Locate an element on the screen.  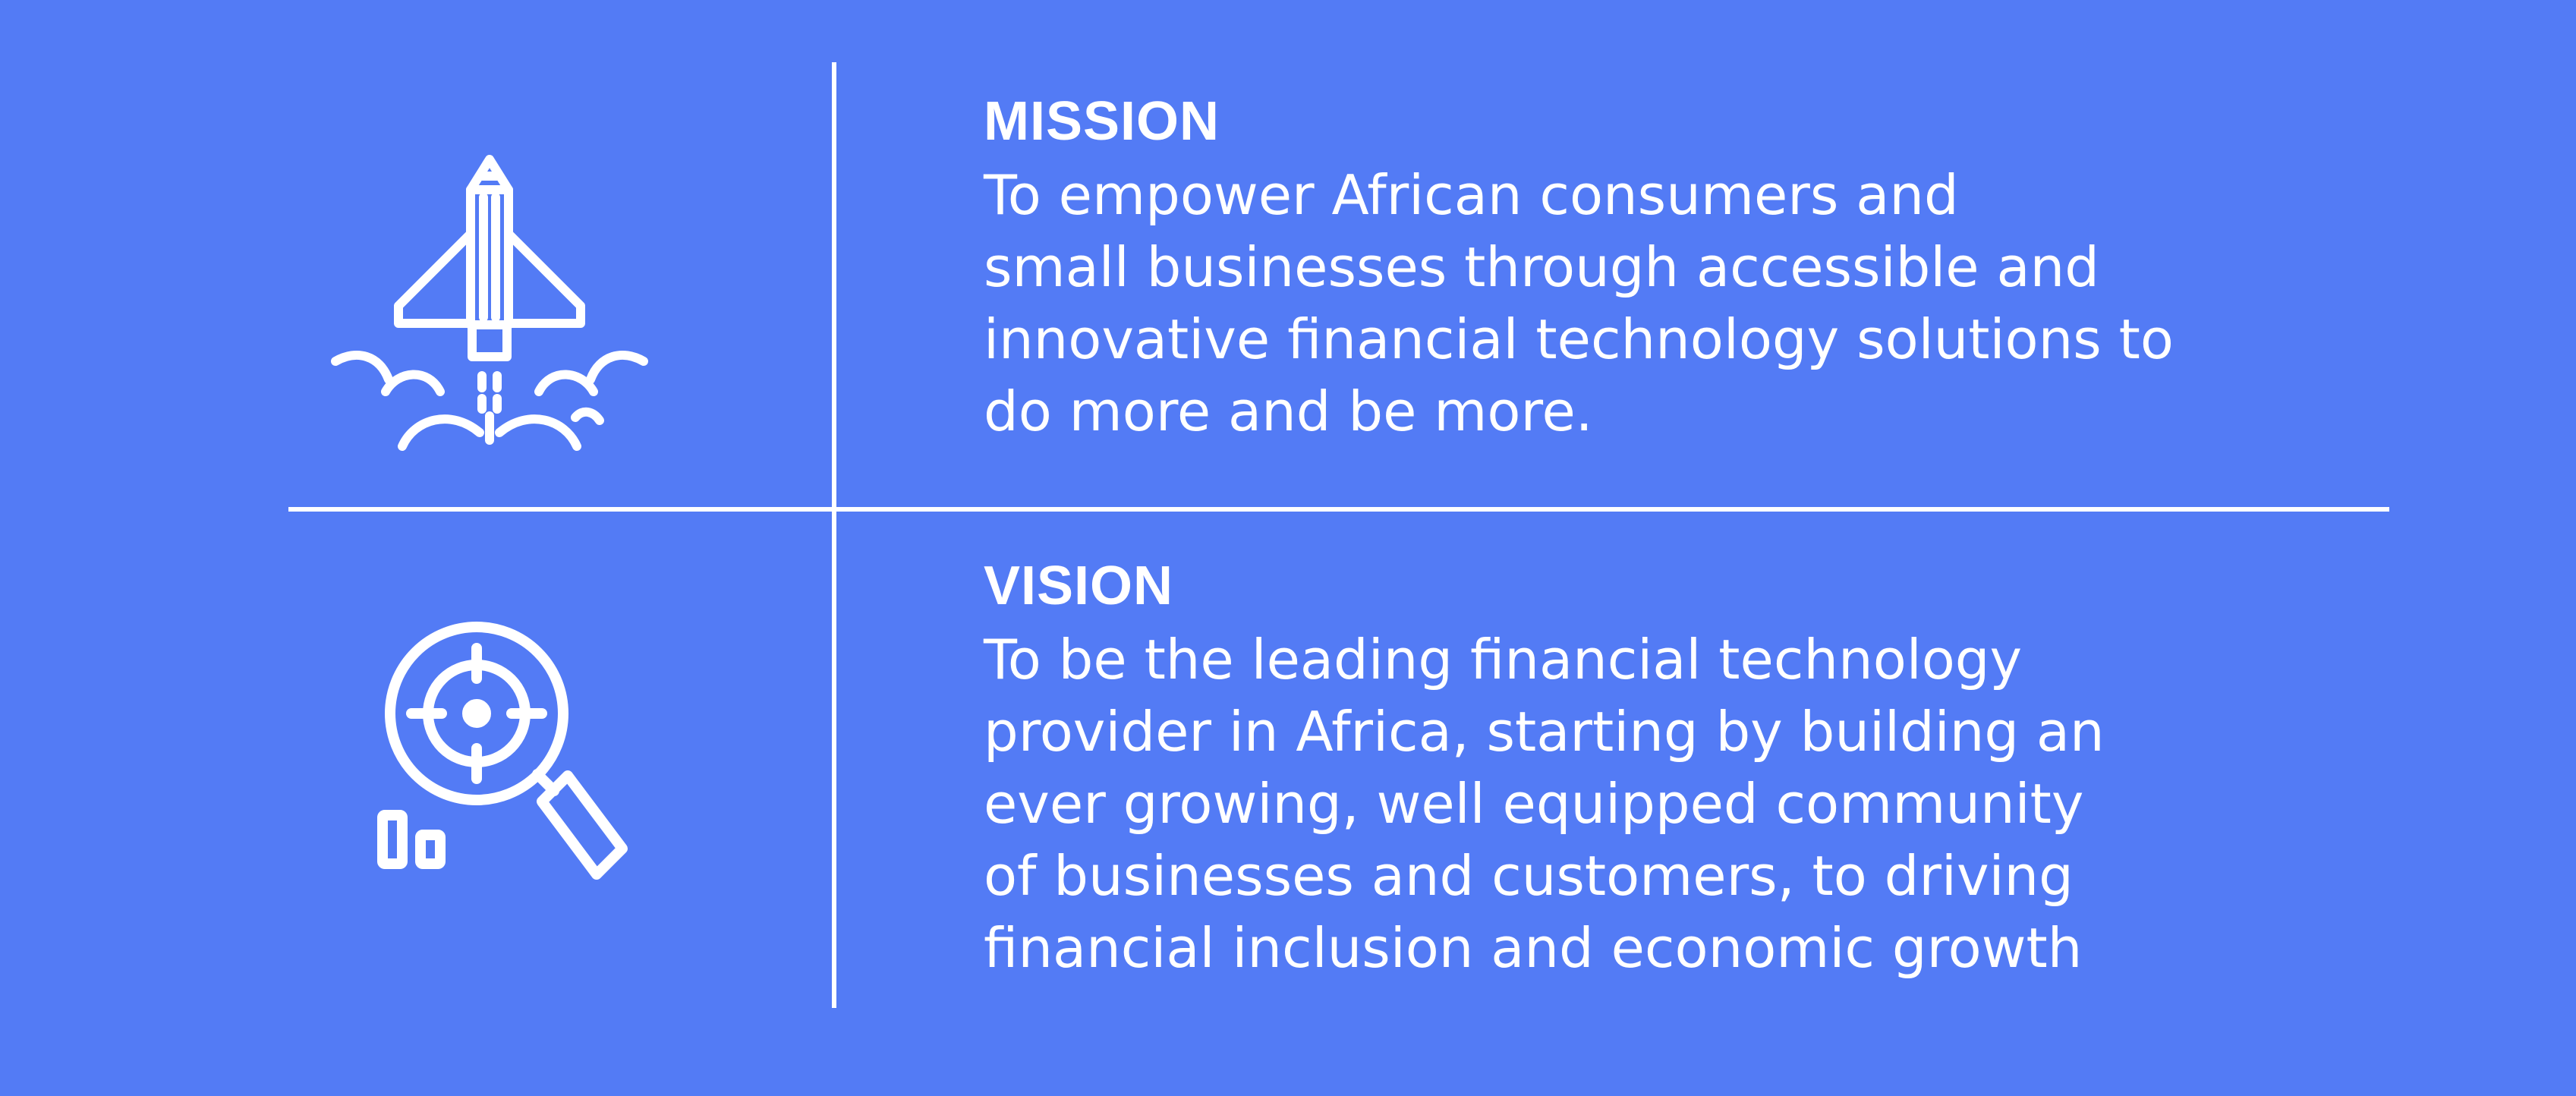
mission-heading: MISSION is located at coordinates (1102, 121).